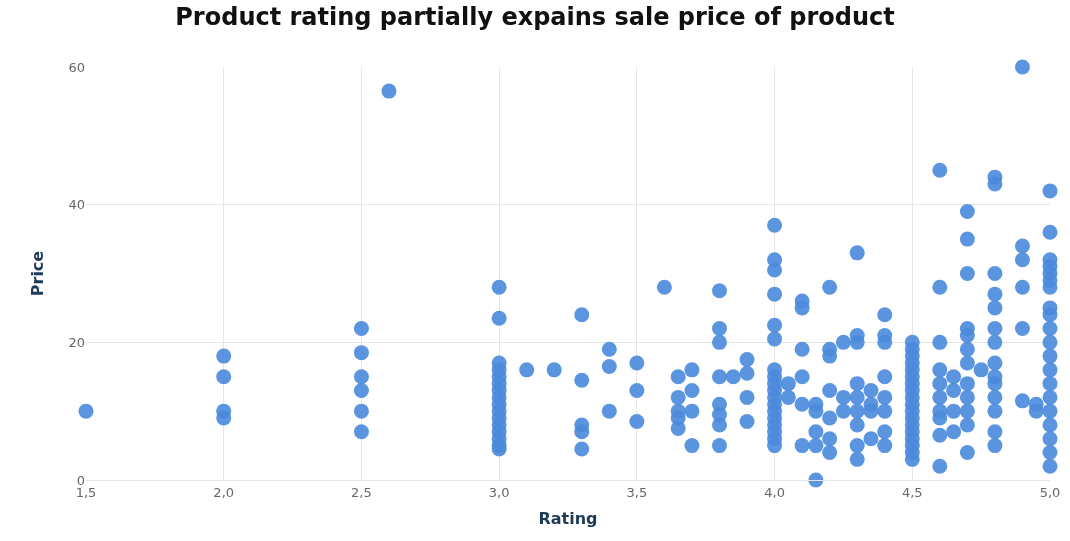 The height and width of the screenshot is (541, 1070). Describe the element at coordinates (1050, 492) in the screenshot. I see `x-tick-label: 5,0` at that location.